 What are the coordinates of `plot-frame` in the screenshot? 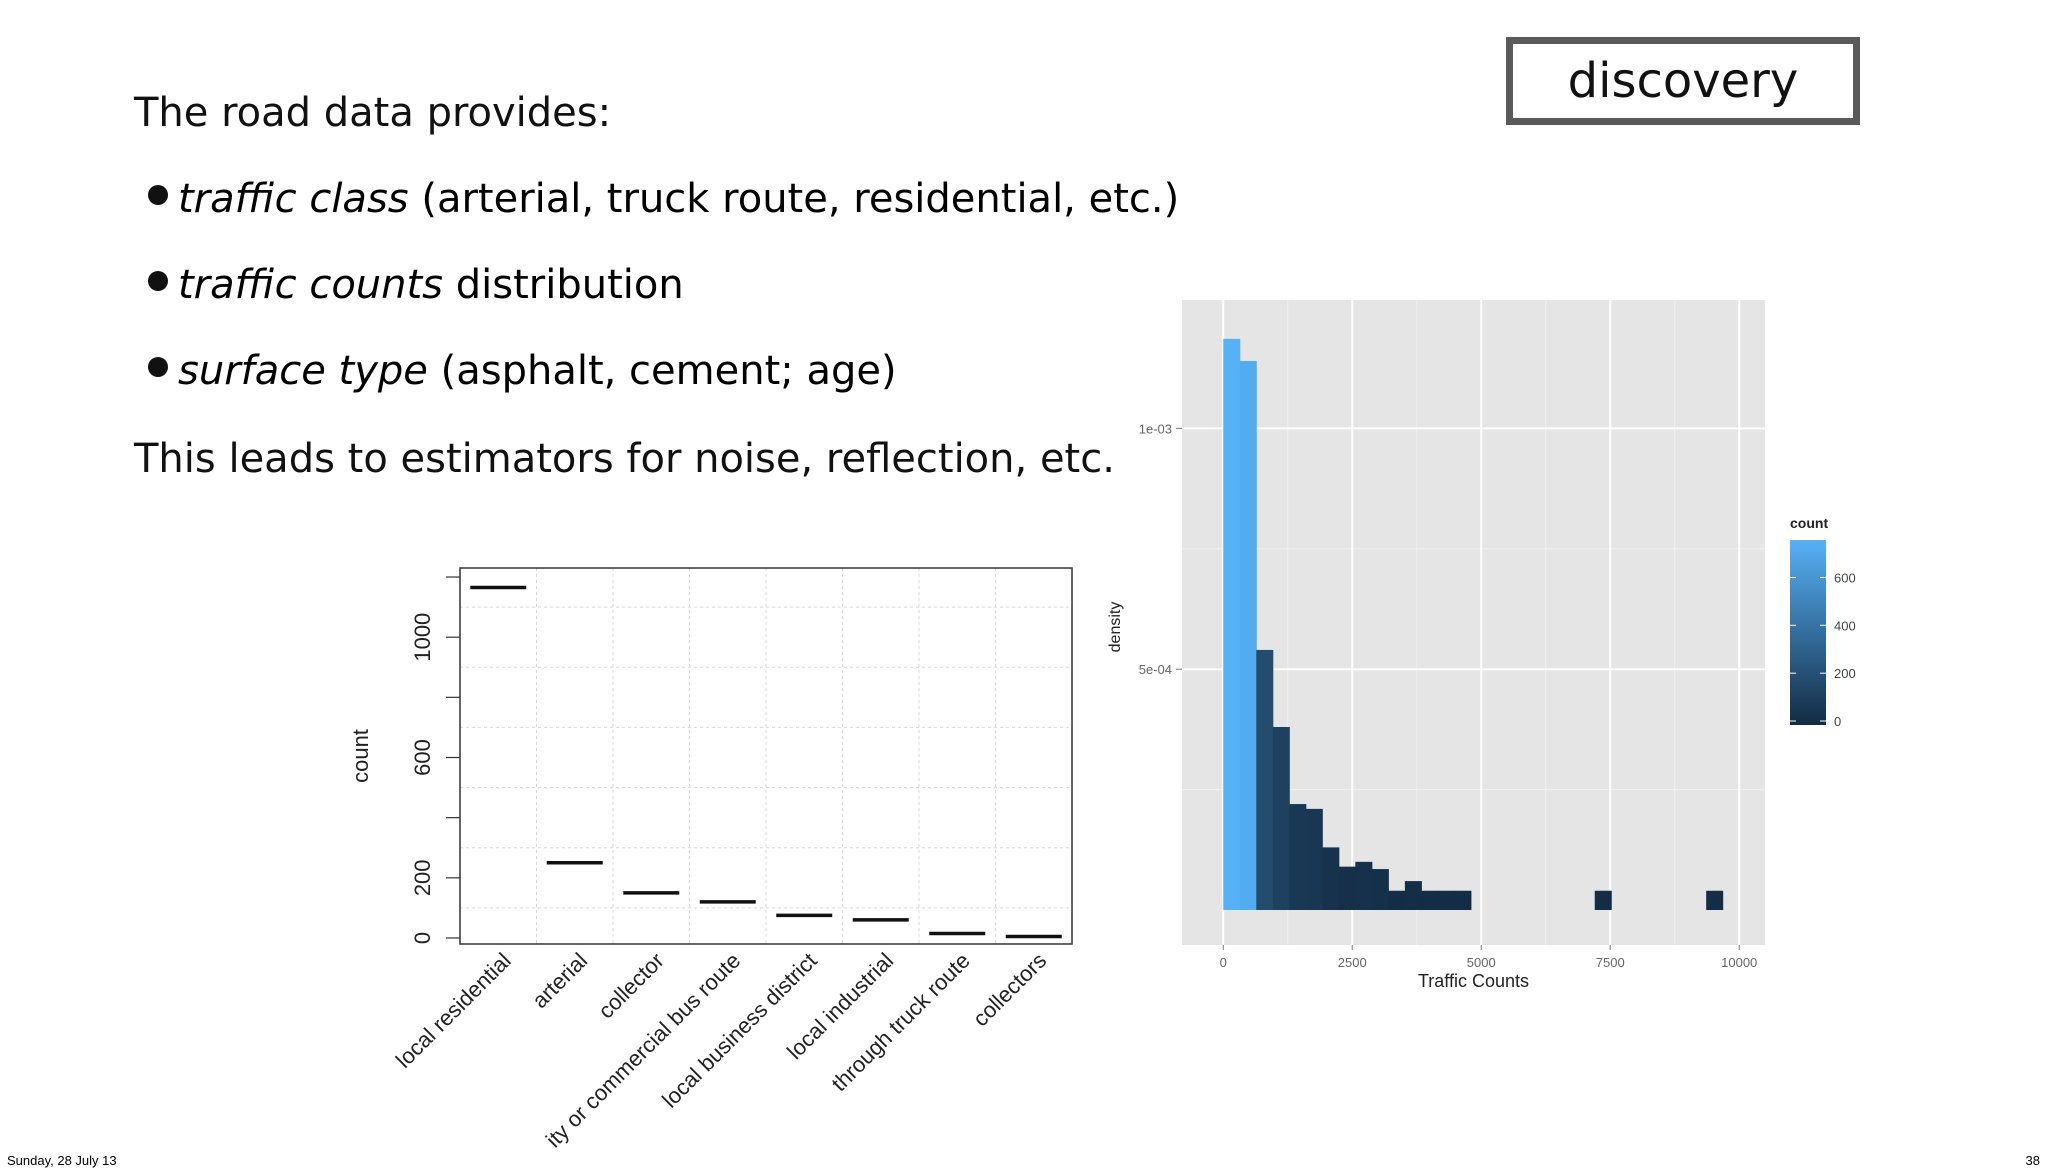 It's located at (766, 756).